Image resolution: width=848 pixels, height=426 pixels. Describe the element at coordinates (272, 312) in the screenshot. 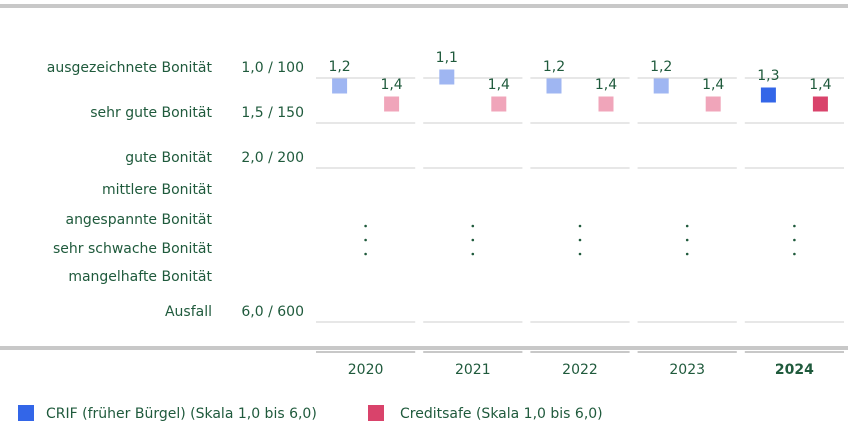

I see `y-tick-label: 6,0 / 600` at that location.